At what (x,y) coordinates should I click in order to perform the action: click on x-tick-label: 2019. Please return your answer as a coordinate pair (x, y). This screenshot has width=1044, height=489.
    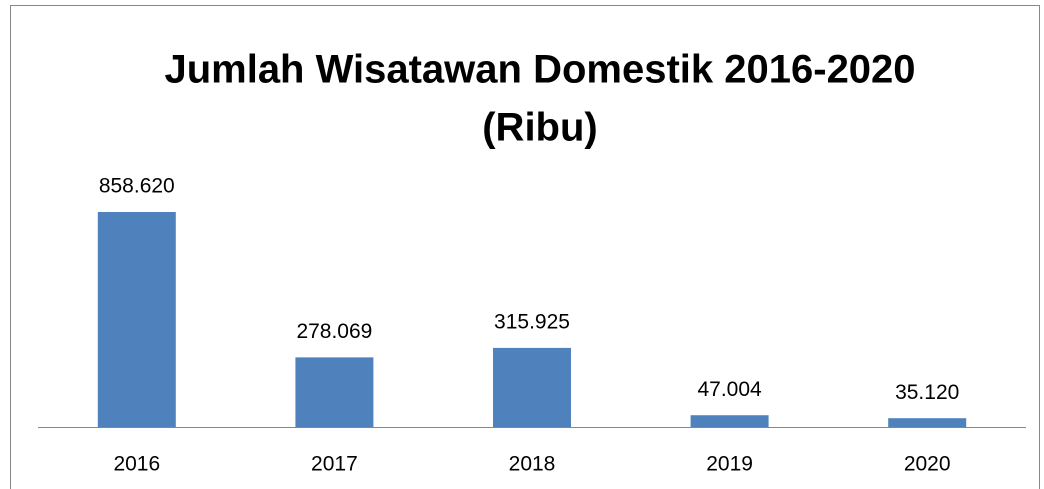
    Looking at the image, I should click on (729, 464).